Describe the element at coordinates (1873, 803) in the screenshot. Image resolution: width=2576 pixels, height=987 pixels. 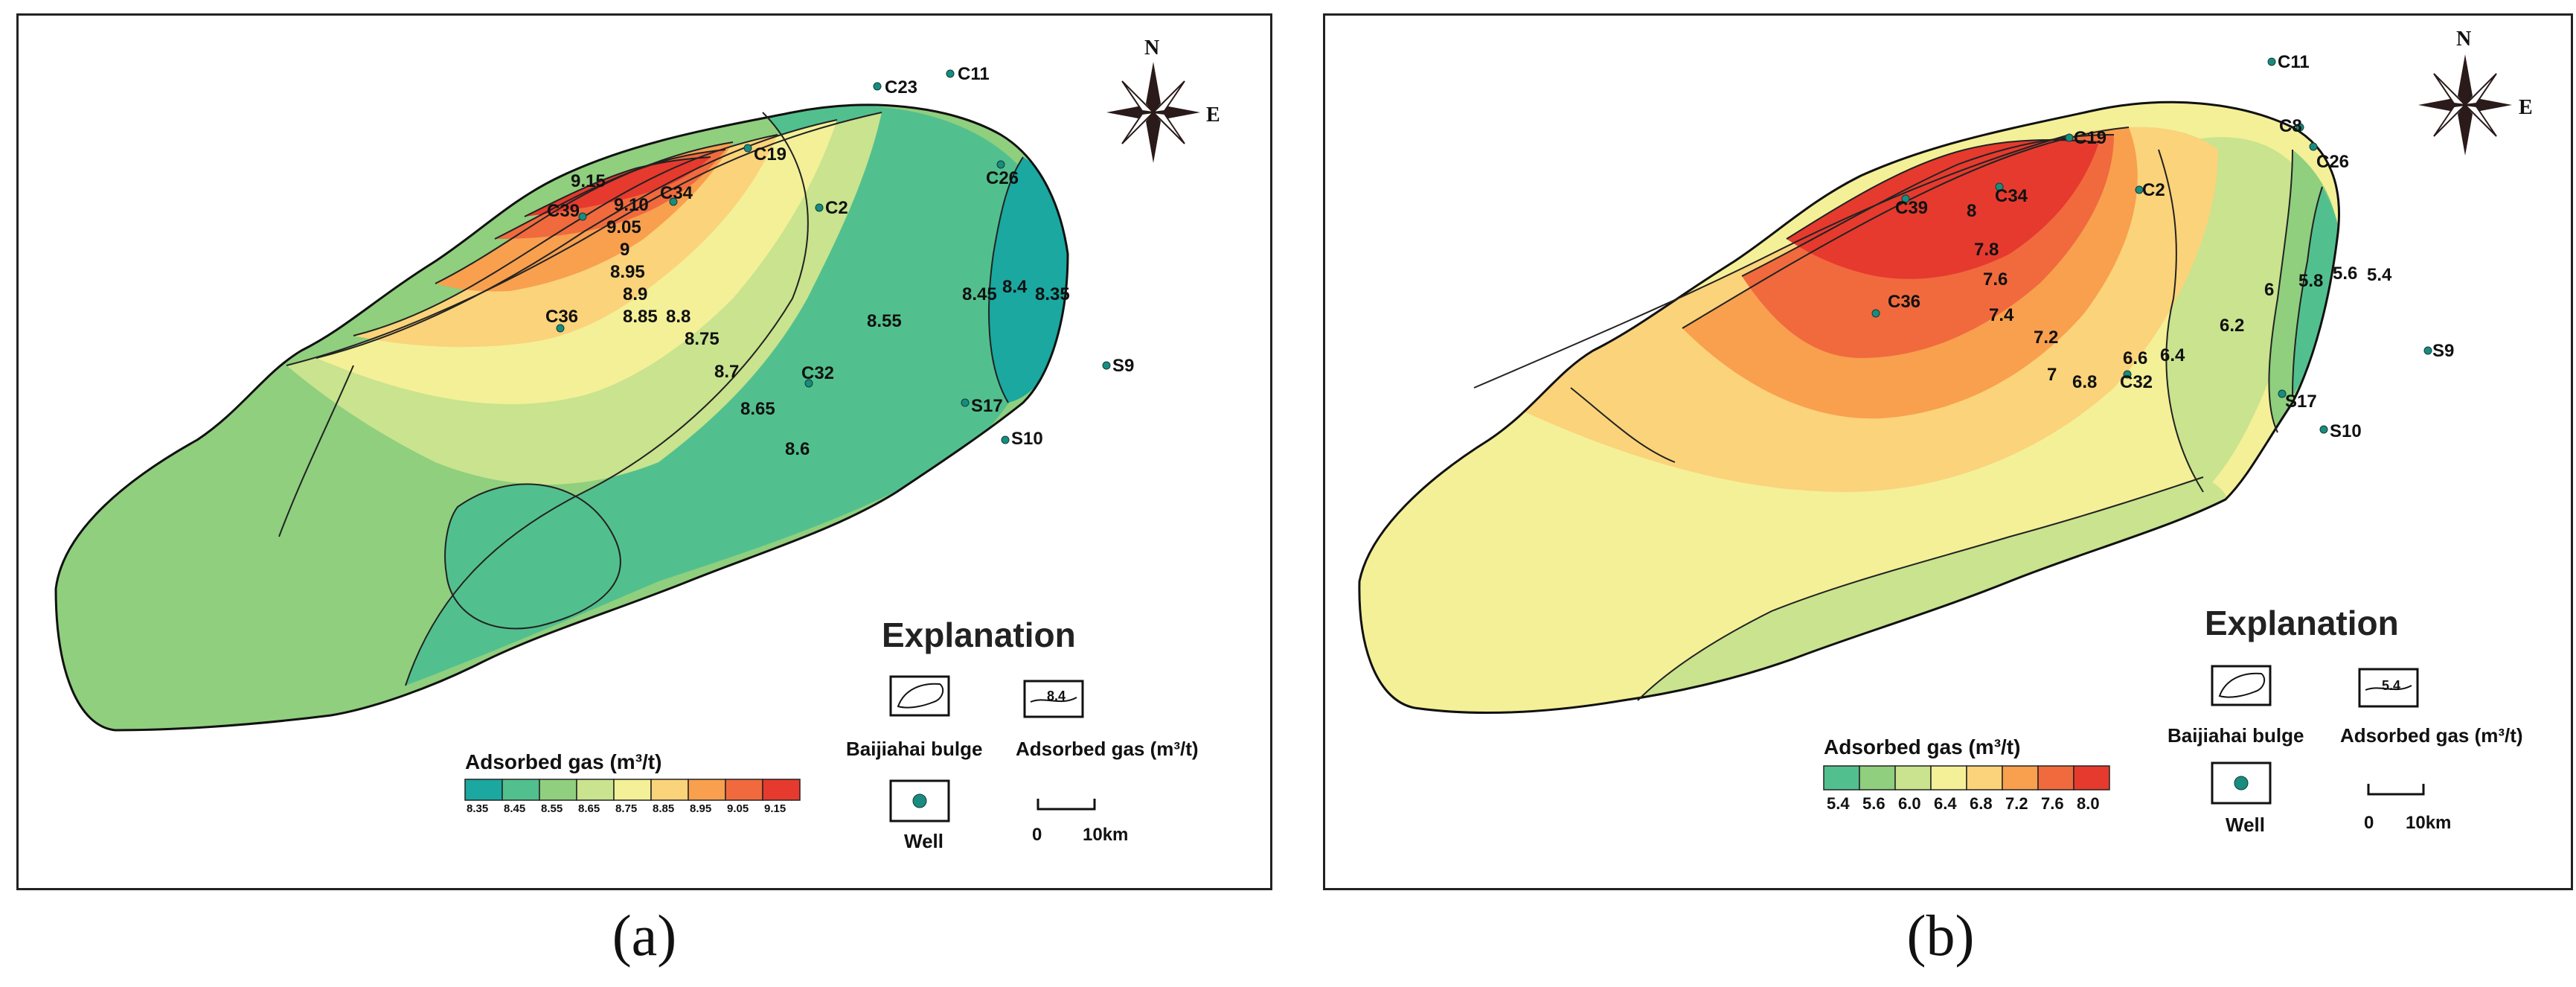
I see `legend-value-label: 5.6` at that location.